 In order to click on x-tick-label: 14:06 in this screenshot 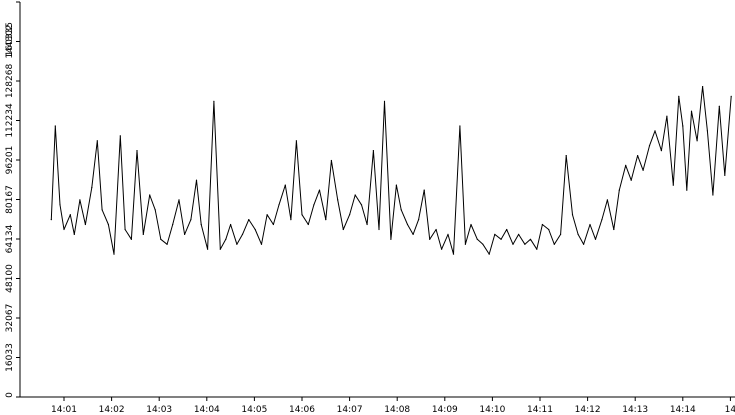, I will do `click(302, 410)`.